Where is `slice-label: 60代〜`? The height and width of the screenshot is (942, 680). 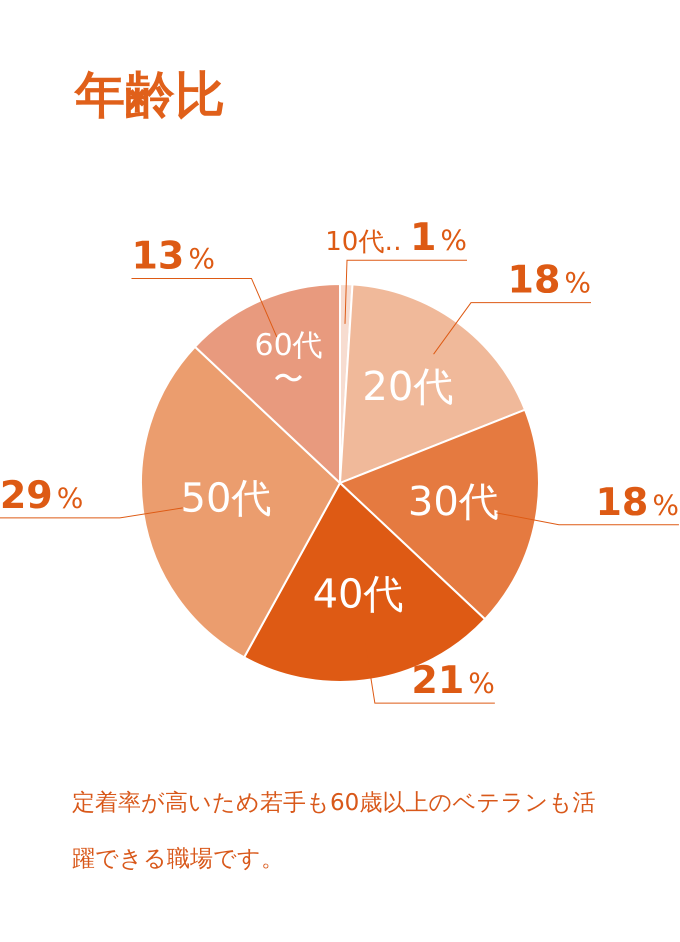
slice-label: 60代〜 is located at coordinates (288, 363).